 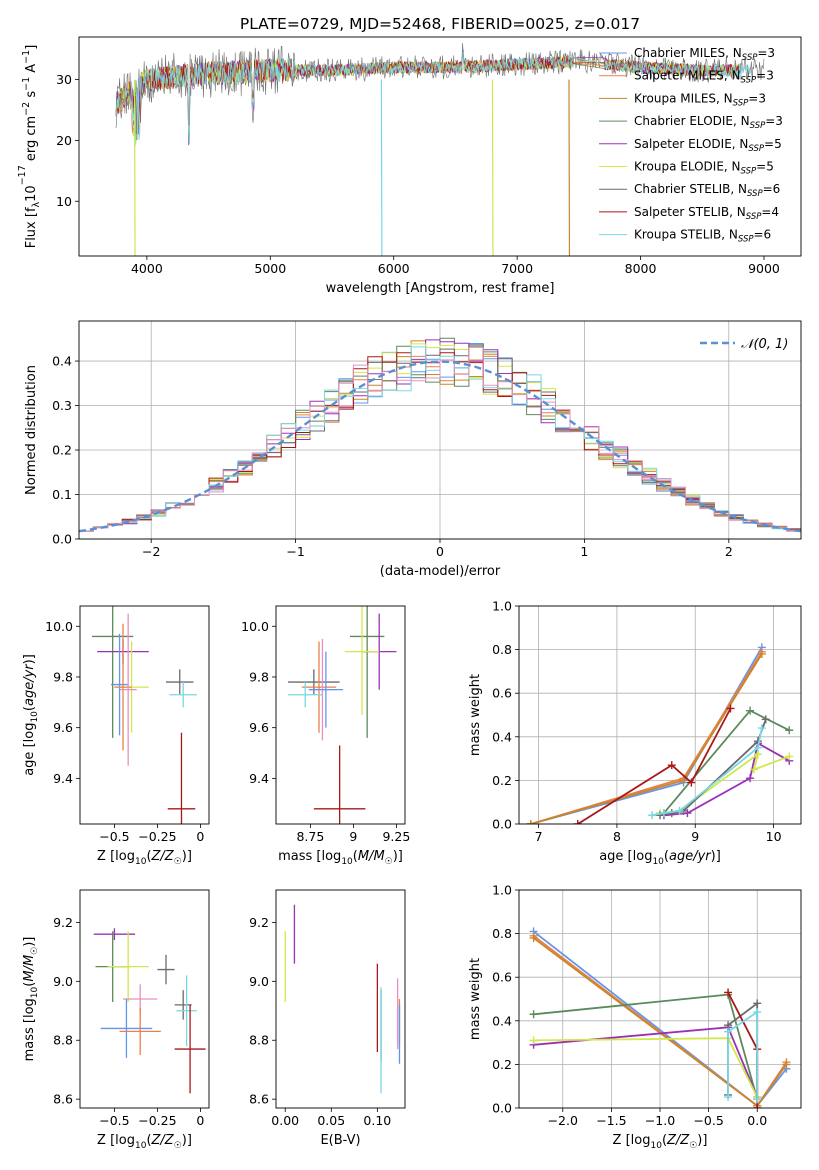 What do you see at coordinates (340, 858) in the screenshot?
I see `ageM-xlabel: mass [log10(M/M☉)]` at bounding box center [340, 858].